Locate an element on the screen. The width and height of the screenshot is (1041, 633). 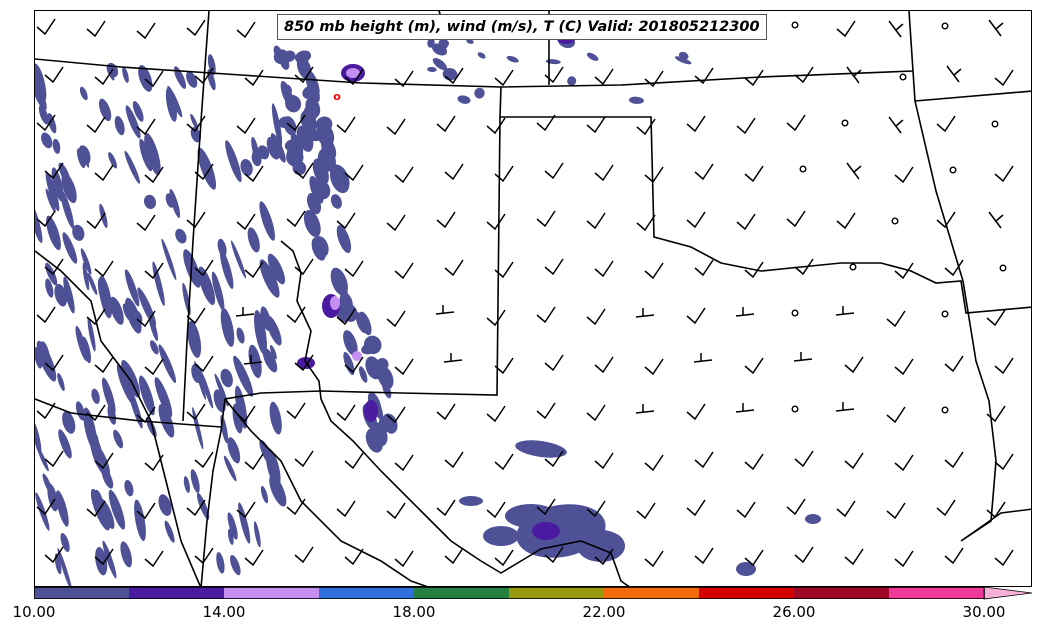
colorbar-extension is located at coordinates (1008, 593).